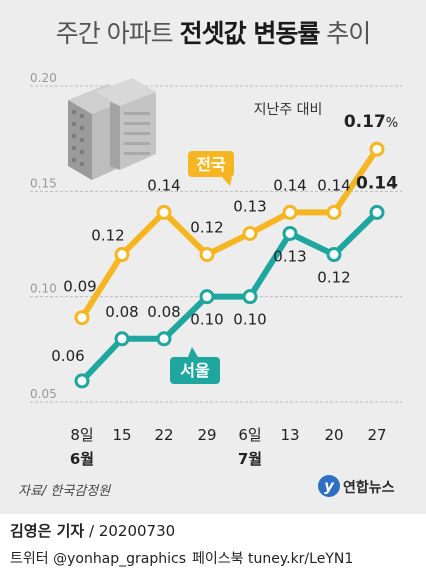 This screenshot has height=588, width=426. Describe the element at coordinates (211, 164) in the screenshot. I see `legend-label-national: 전국` at that location.